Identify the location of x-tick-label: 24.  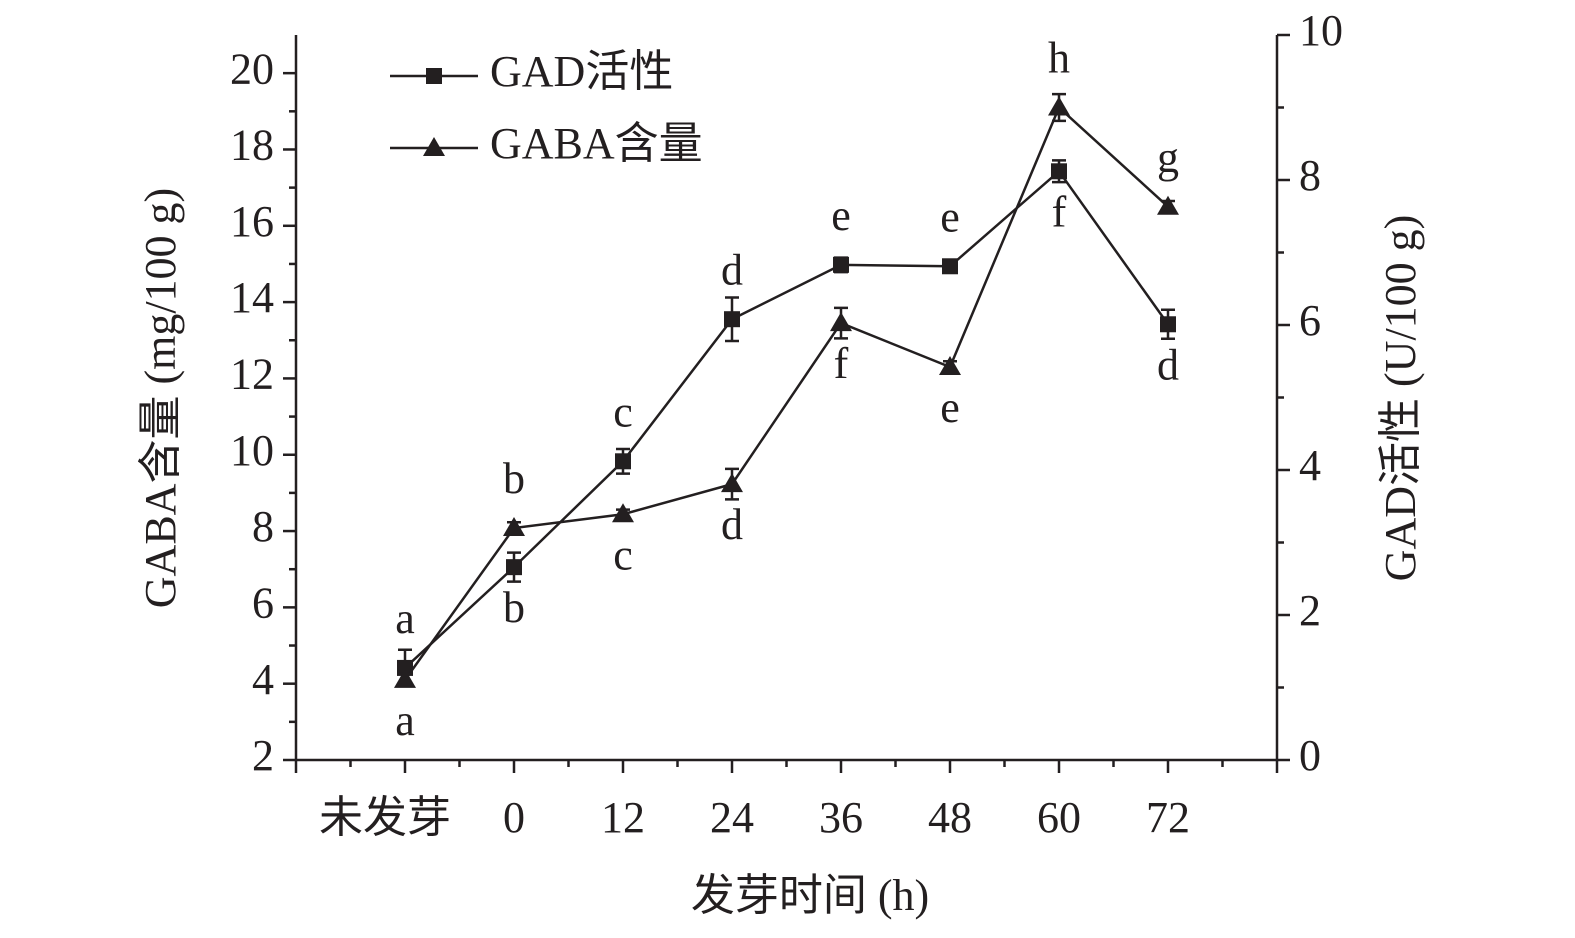
(732, 817).